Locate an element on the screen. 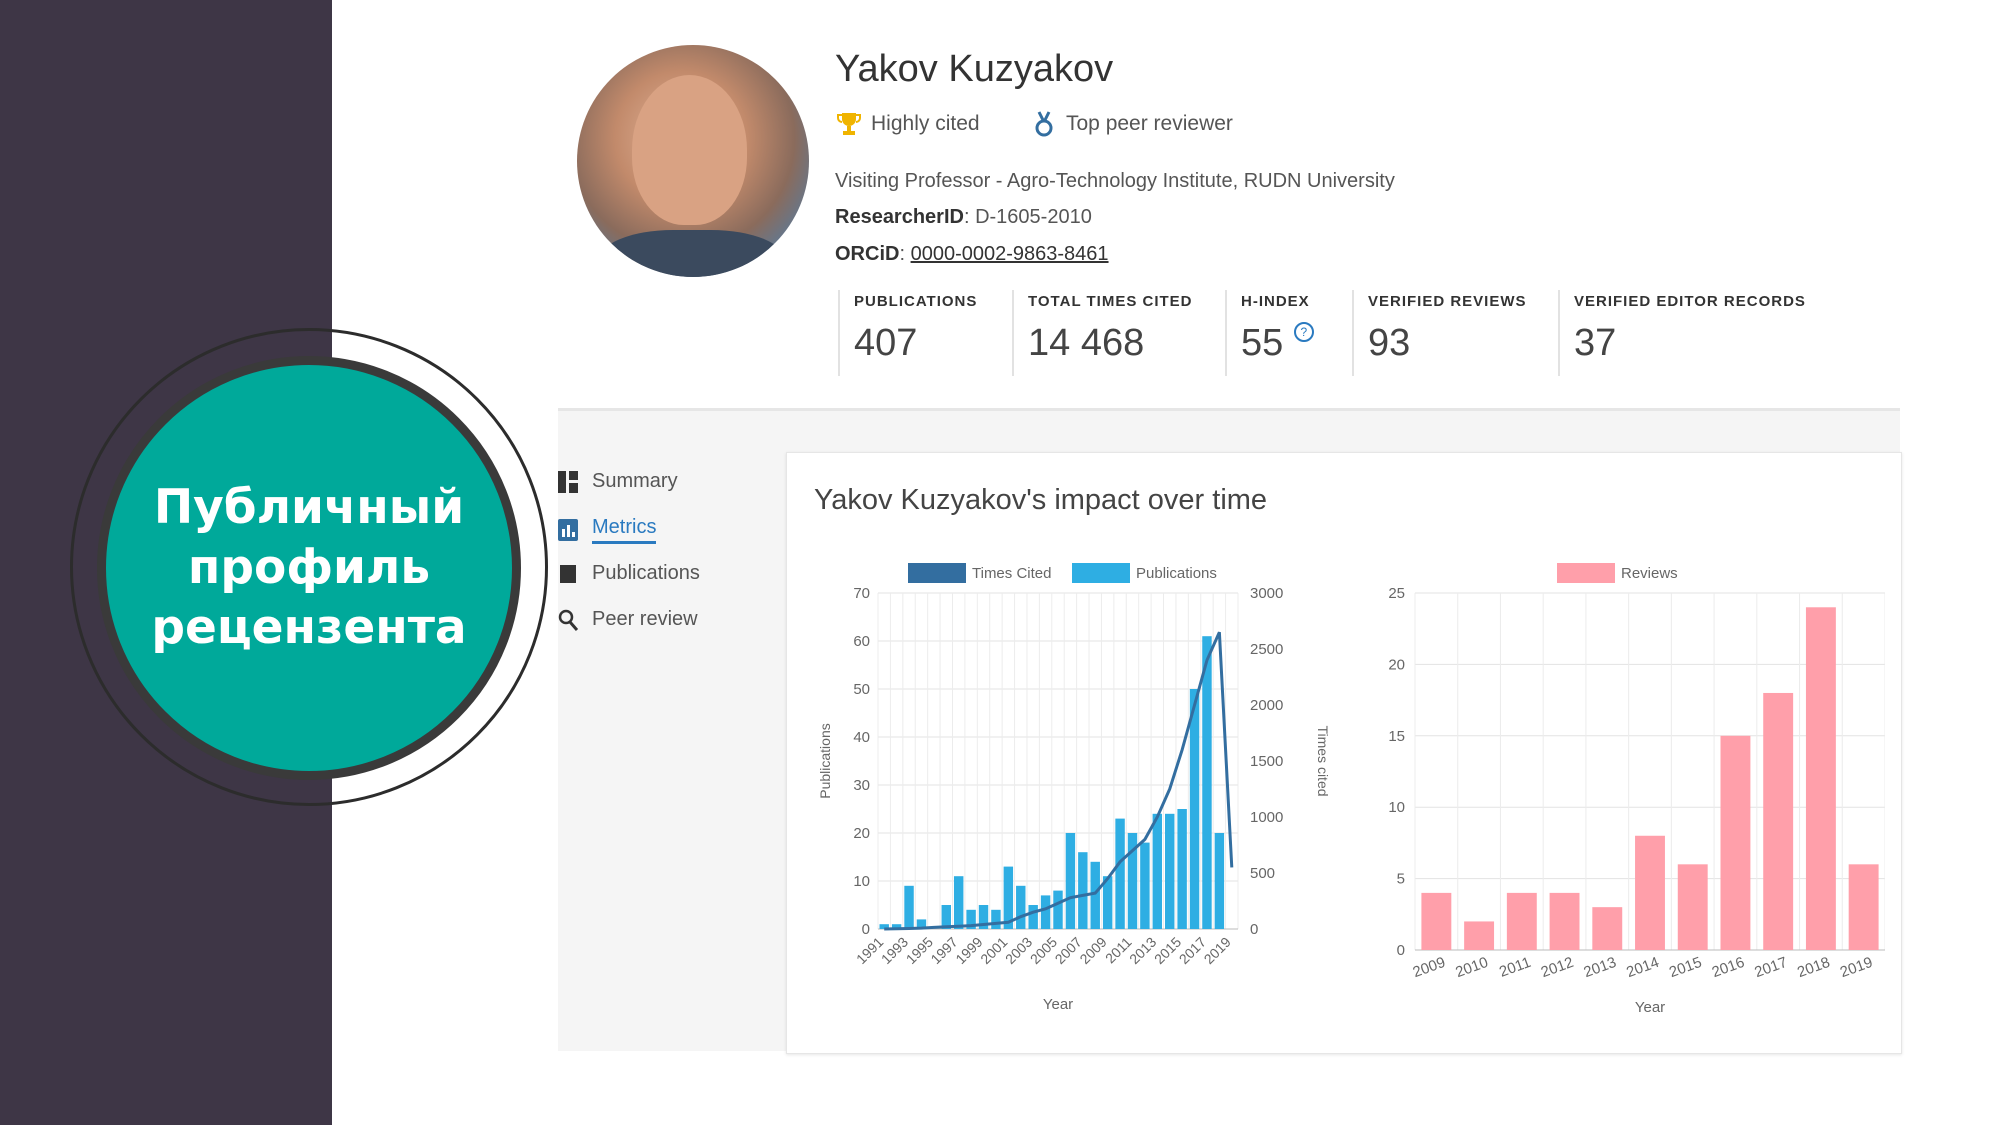 Image resolution: width=2000 pixels, height=1125 pixels. y2-tick-label: 2000 is located at coordinates (1266, 705).